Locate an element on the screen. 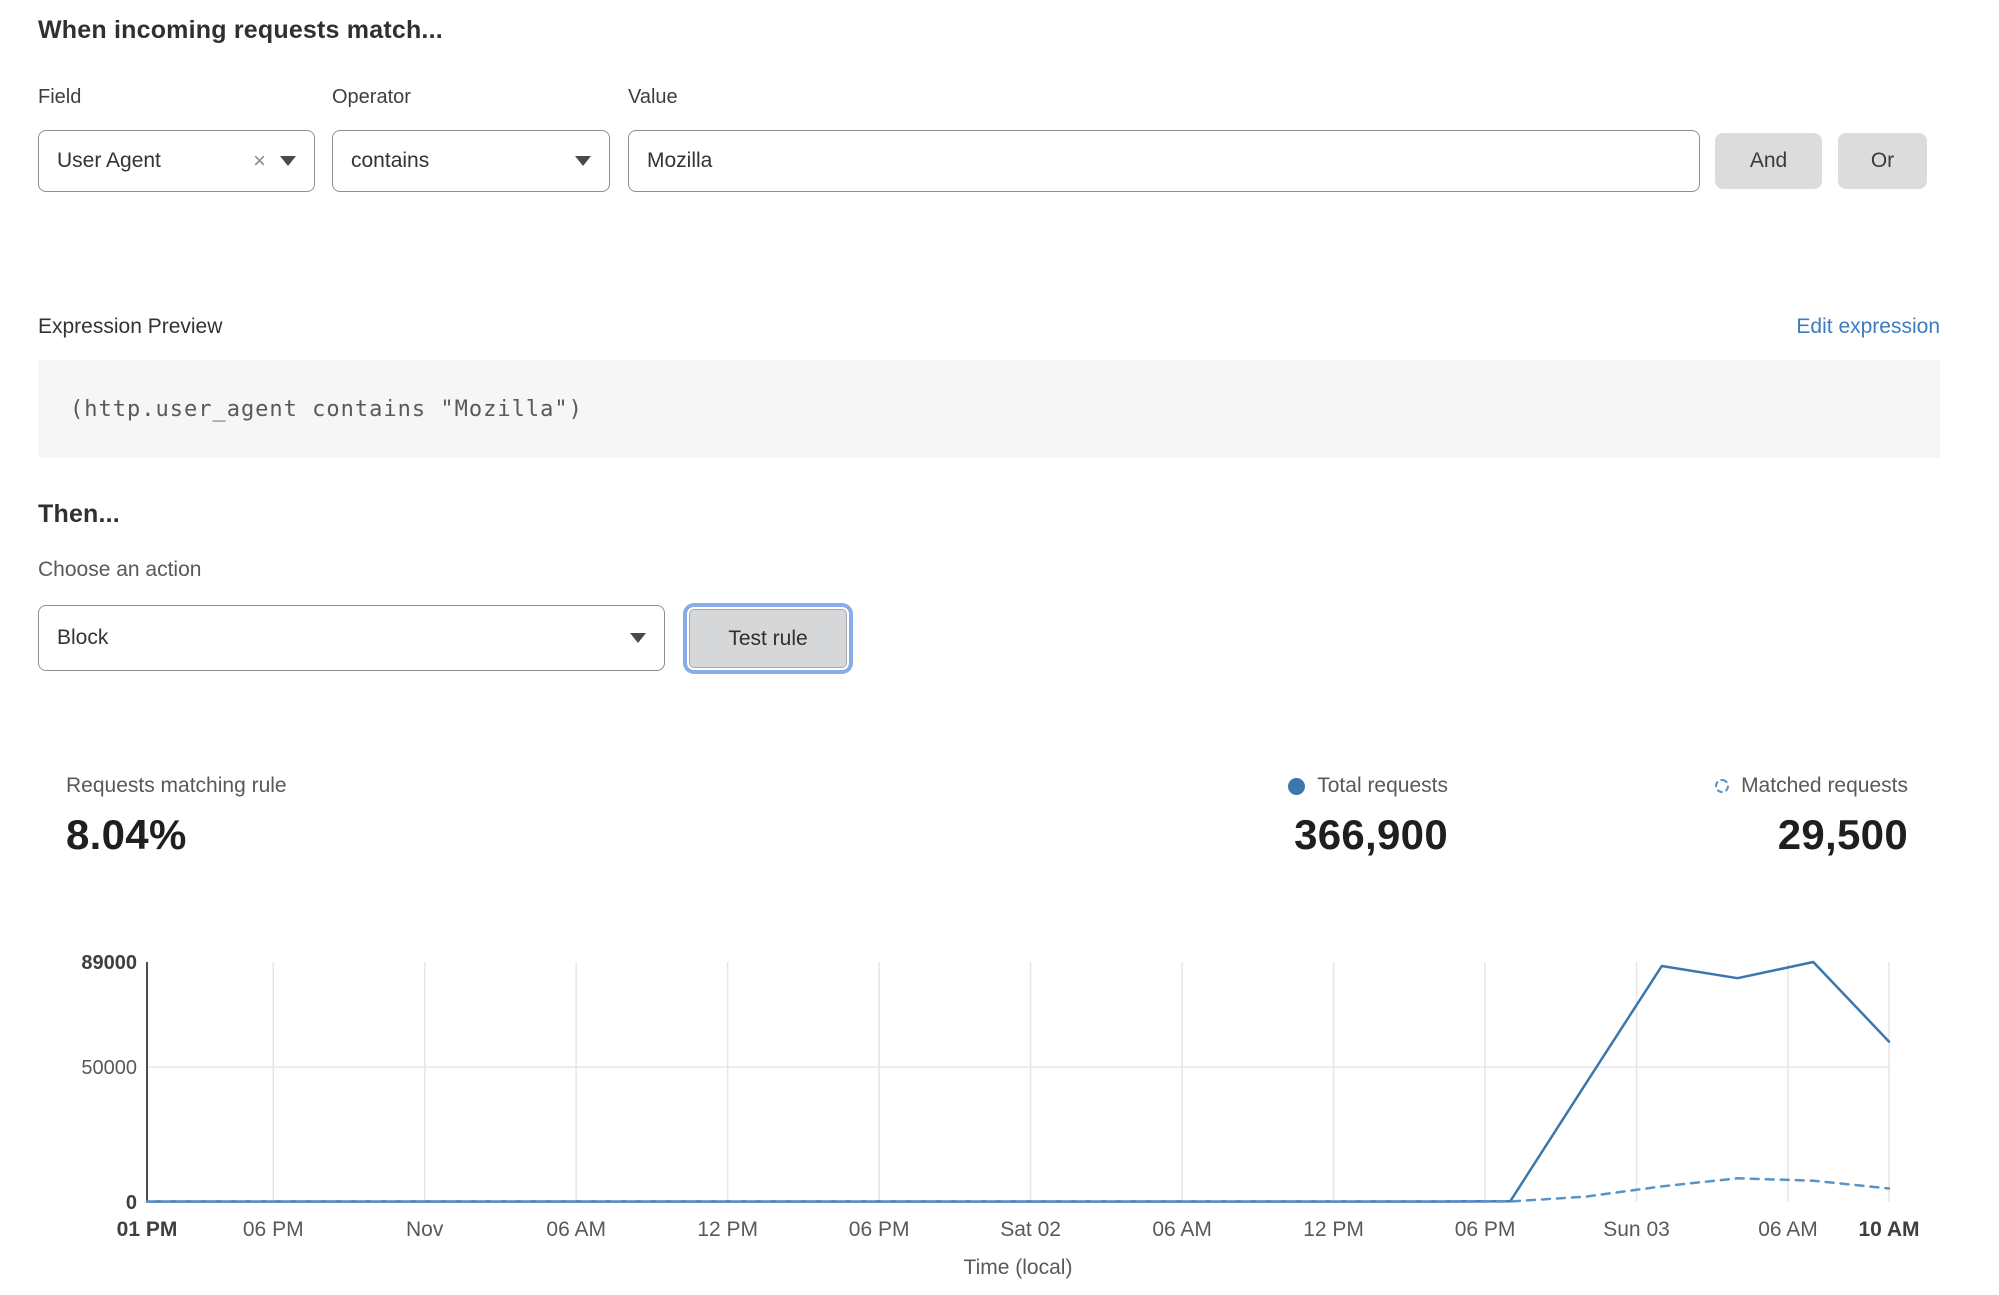 The image size is (1999, 1295). y-tick-label: 50000 is located at coordinates (109, 1068).